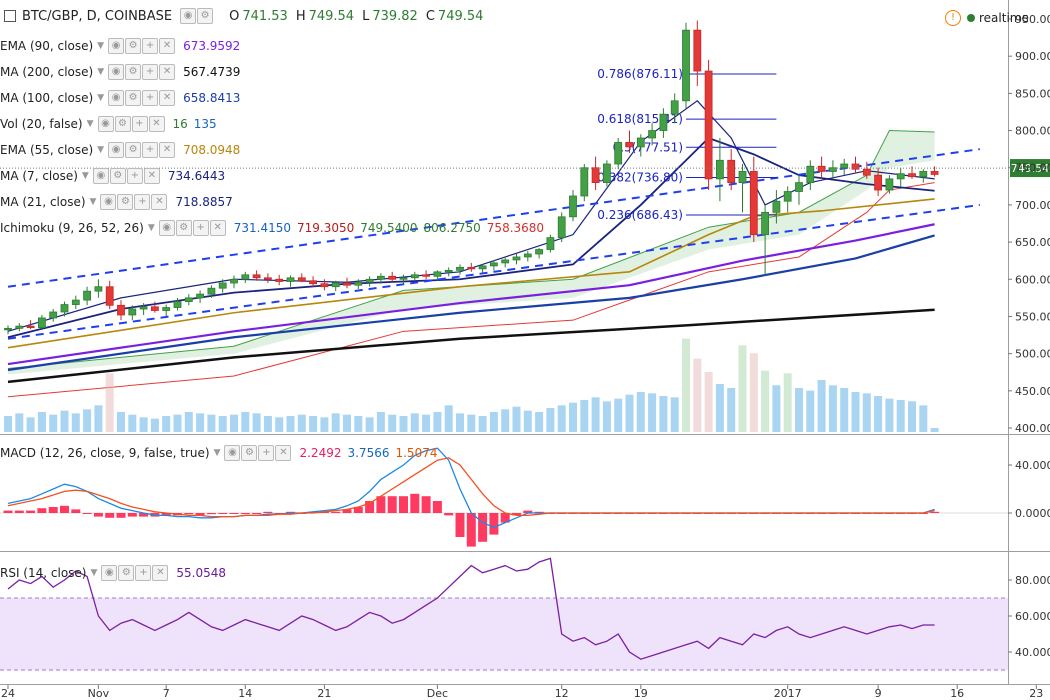 This screenshot has height=700, width=1050. I want to click on rsi-tick-label: 60.0000, so click(1032, 616).